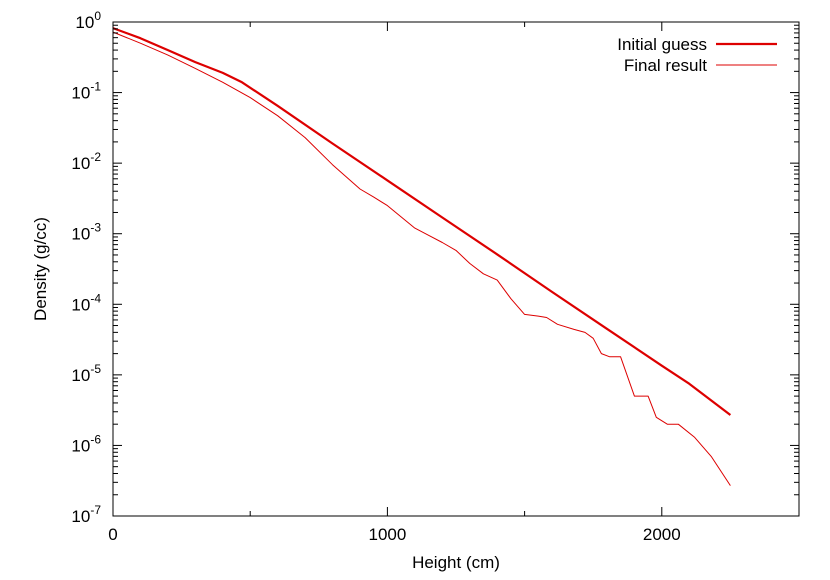  Describe the element at coordinates (95, 298) in the screenshot. I see `y-tick-exponent: -4` at that location.